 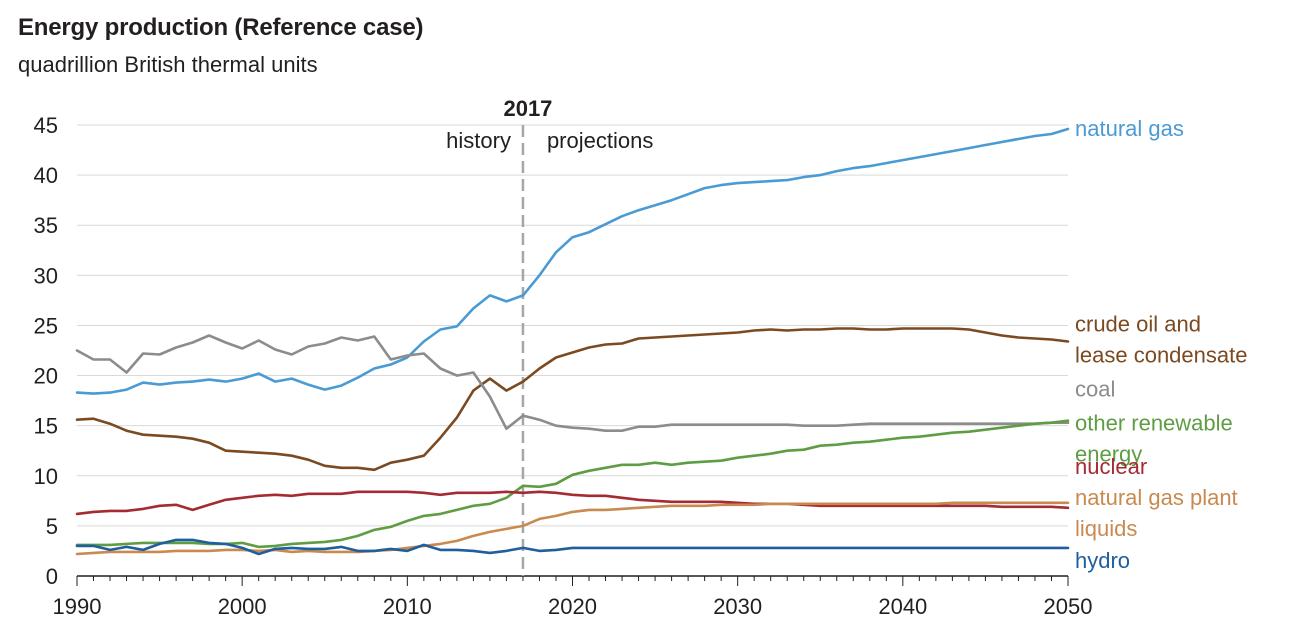 What do you see at coordinates (46, 225) in the screenshot?
I see `y-tick-label: 35` at bounding box center [46, 225].